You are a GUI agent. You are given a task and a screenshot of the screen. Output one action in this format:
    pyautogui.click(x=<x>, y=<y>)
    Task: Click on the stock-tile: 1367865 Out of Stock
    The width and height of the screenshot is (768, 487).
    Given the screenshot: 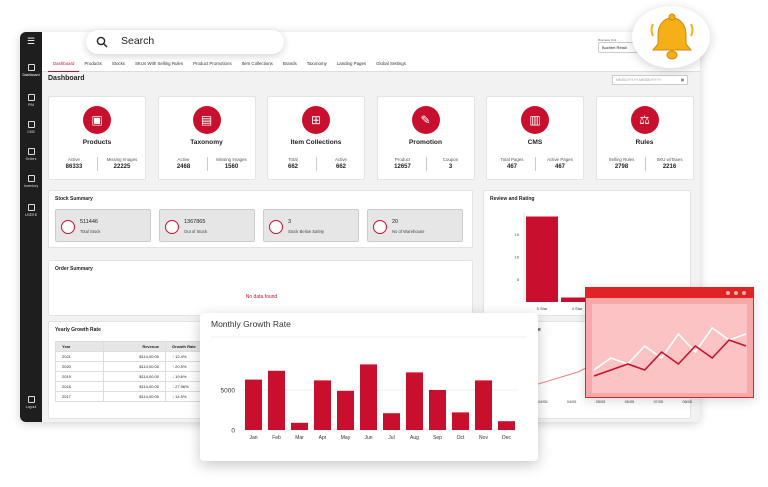 What is the action you would take?
    pyautogui.click(x=207, y=225)
    